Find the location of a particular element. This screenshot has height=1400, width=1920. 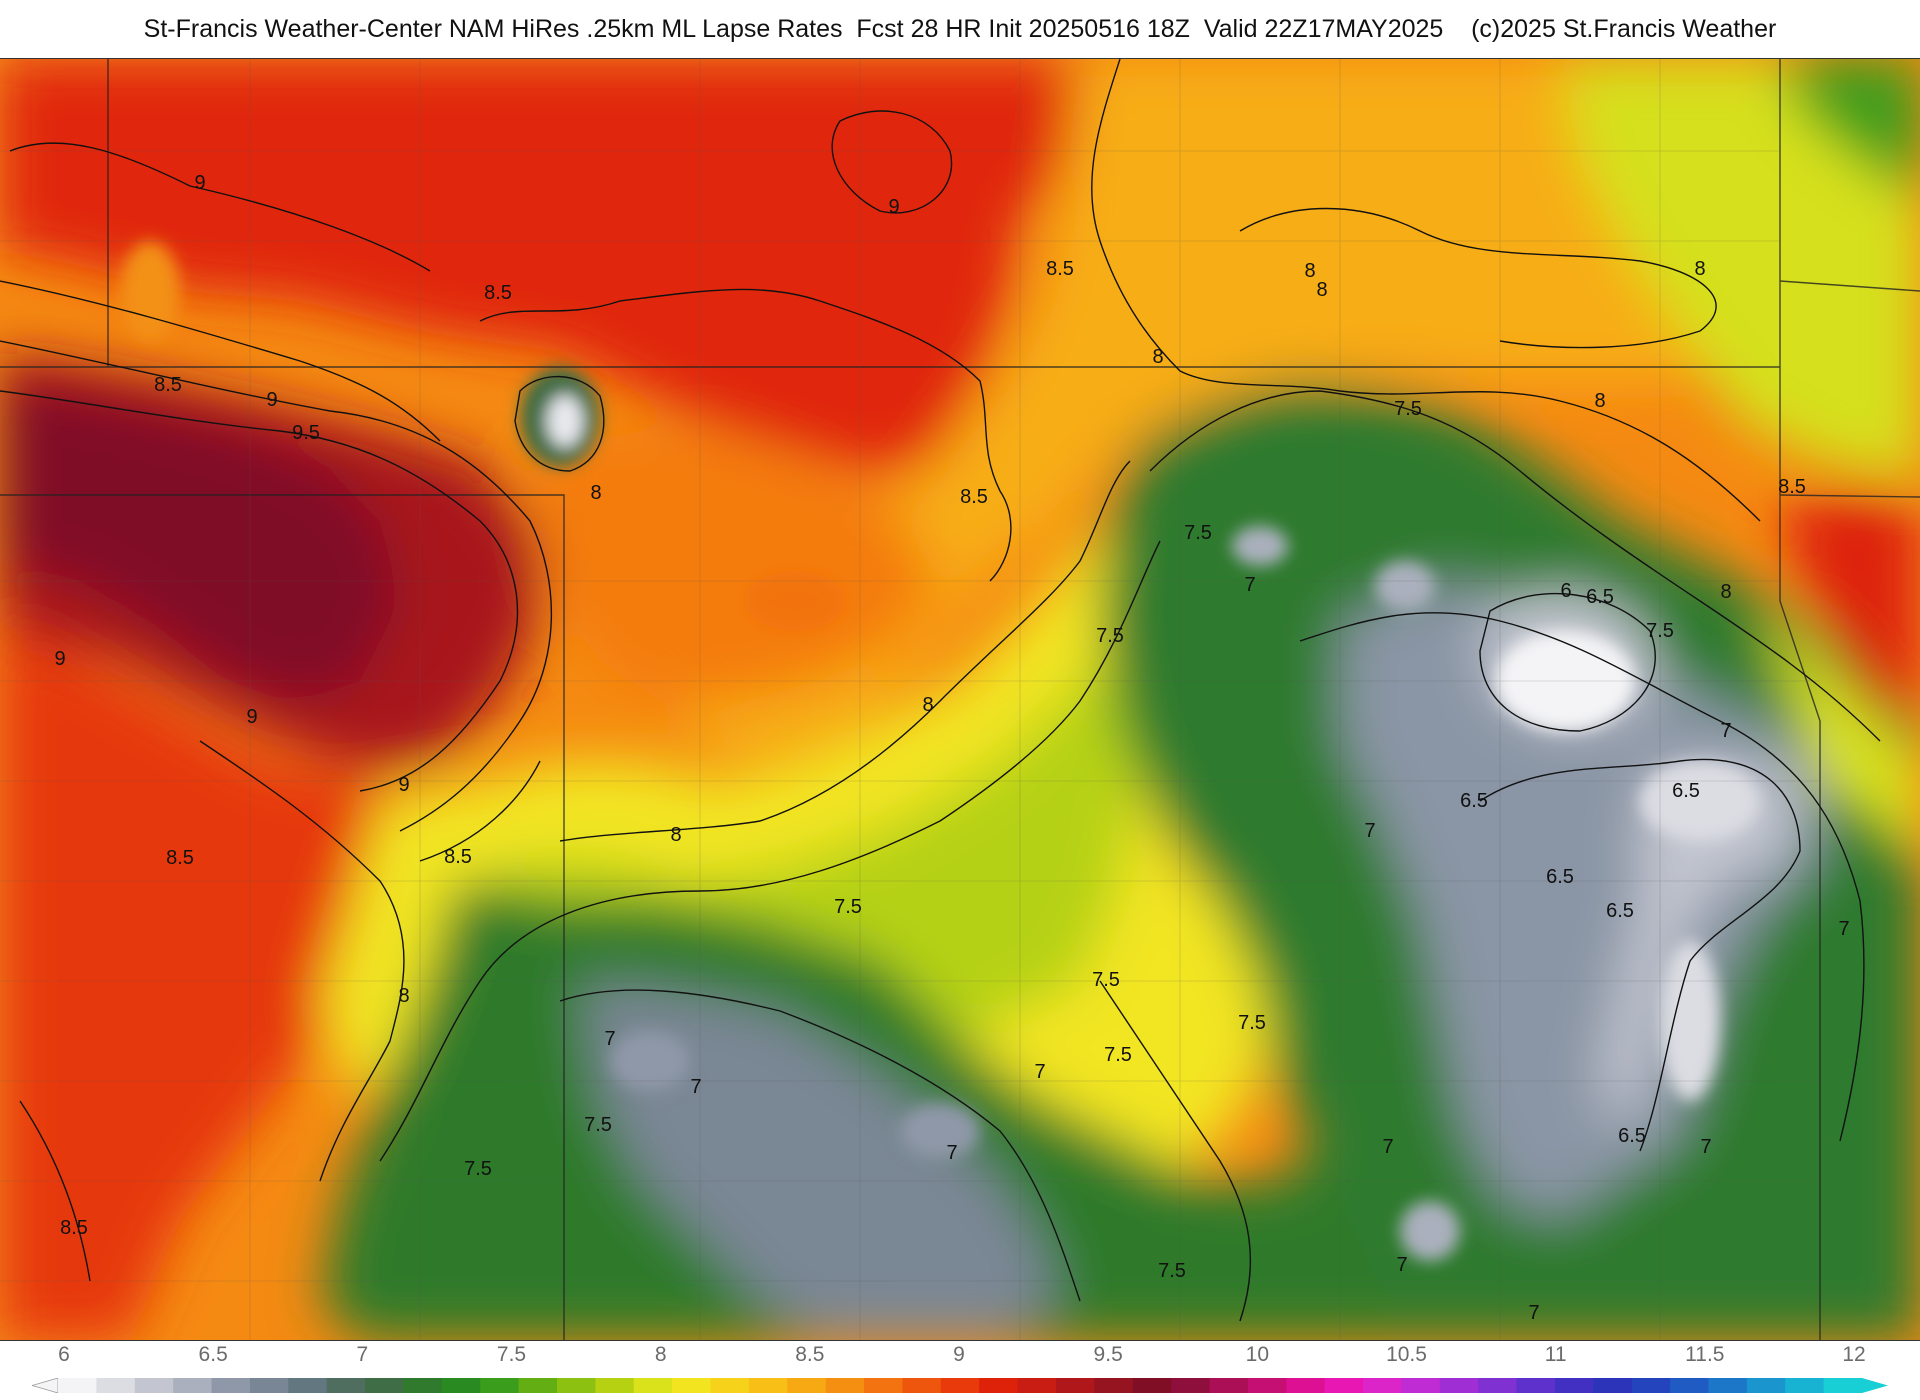

colorbar-right-arrow is located at coordinates (1875, 1385).